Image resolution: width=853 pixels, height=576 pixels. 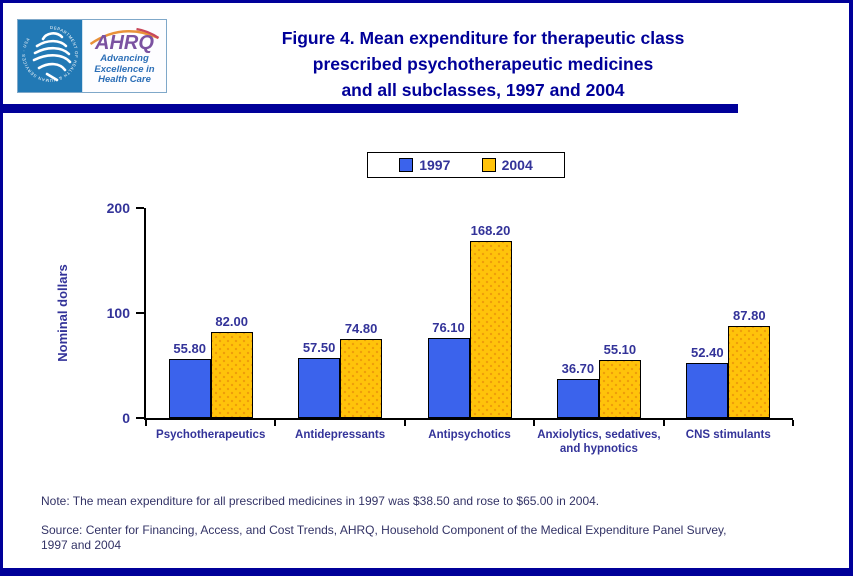 I want to click on legend-label: 1997, so click(x=435, y=165).